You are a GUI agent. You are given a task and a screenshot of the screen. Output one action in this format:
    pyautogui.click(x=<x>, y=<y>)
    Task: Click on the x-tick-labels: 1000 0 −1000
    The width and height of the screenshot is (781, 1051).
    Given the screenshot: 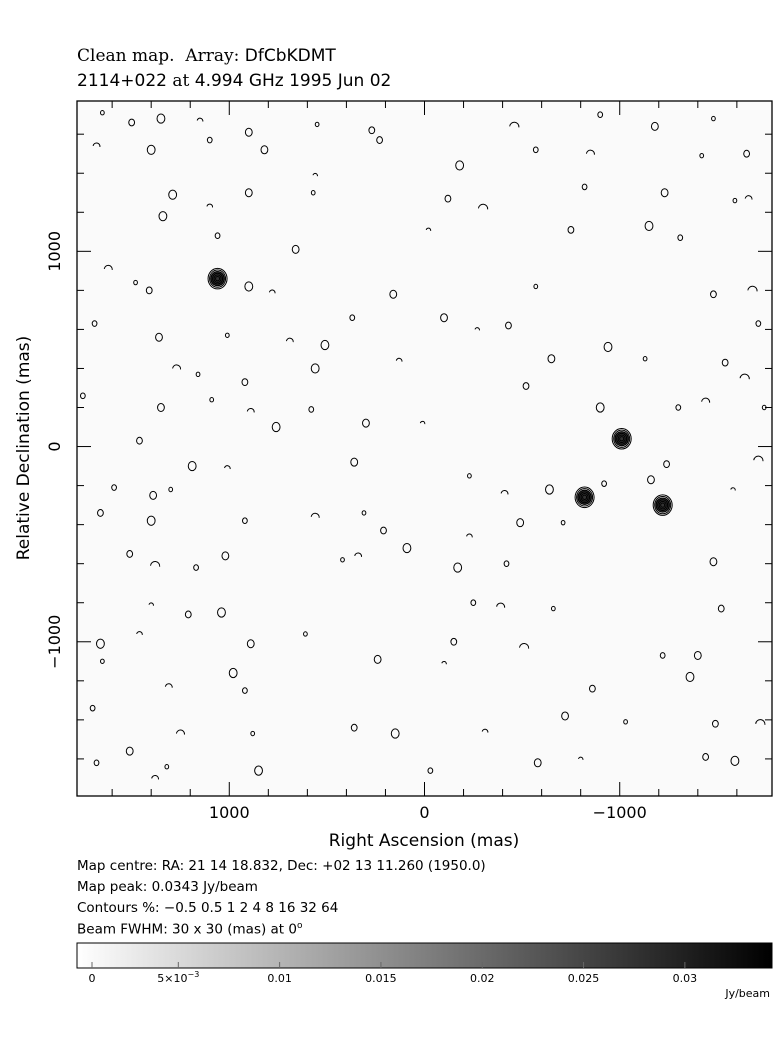 What is the action you would take?
    pyautogui.click(x=428, y=812)
    